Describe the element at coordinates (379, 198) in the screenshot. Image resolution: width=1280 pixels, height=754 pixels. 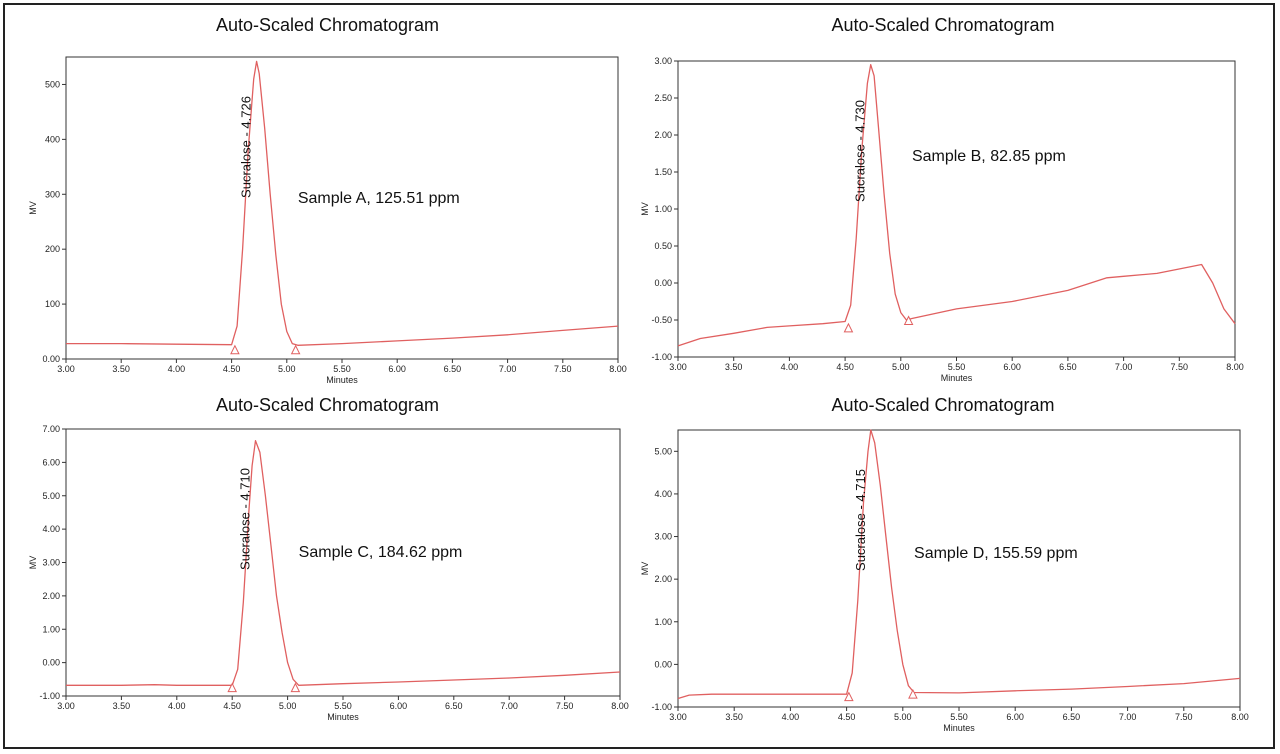
I see `sample-label: Sample A, 125.51 ppm` at that location.